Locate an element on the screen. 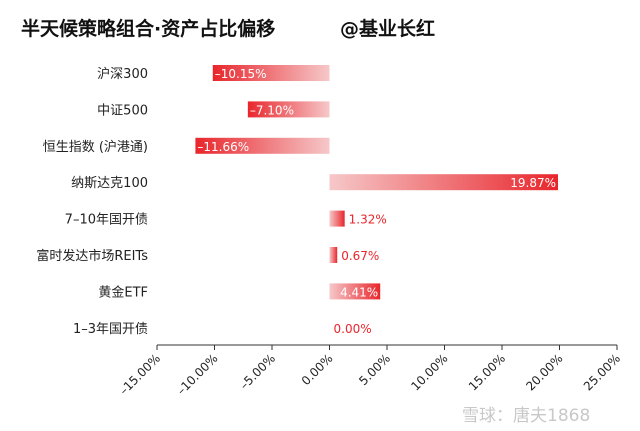 This screenshot has height=431, width=640. x-tick-label: 20.00% is located at coordinates (544, 372).